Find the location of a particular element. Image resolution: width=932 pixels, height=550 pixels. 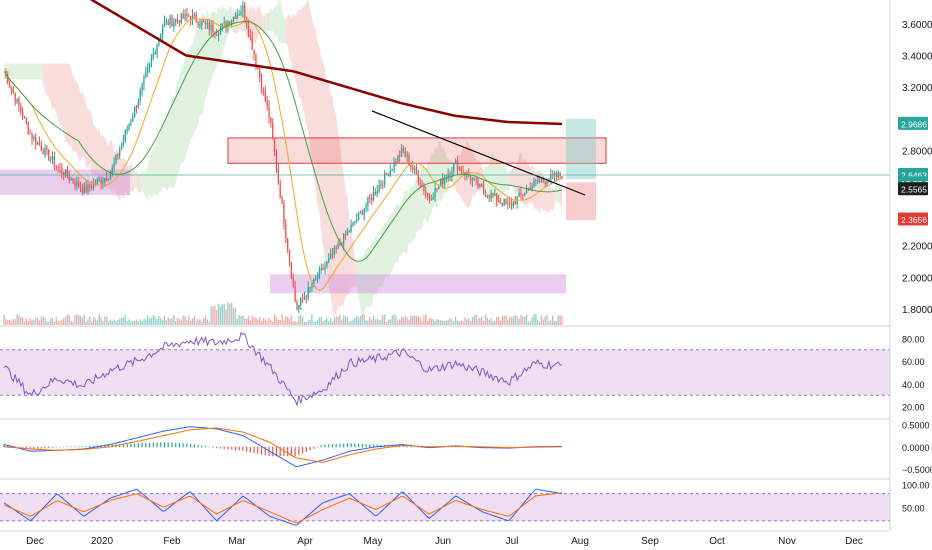

resistance-zone is located at coordinates (417, 150).